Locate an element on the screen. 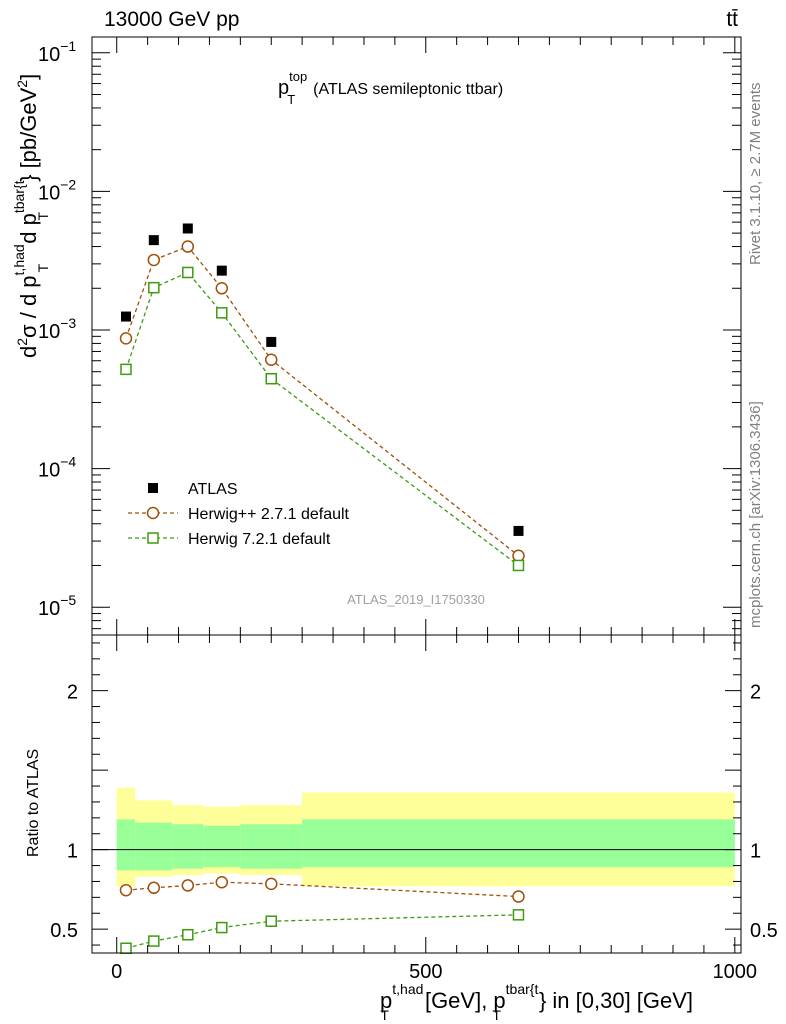 The height and width of the screenshot is (1024, 786). x-tick-label: 1000 is located at coordinates (735, 972).